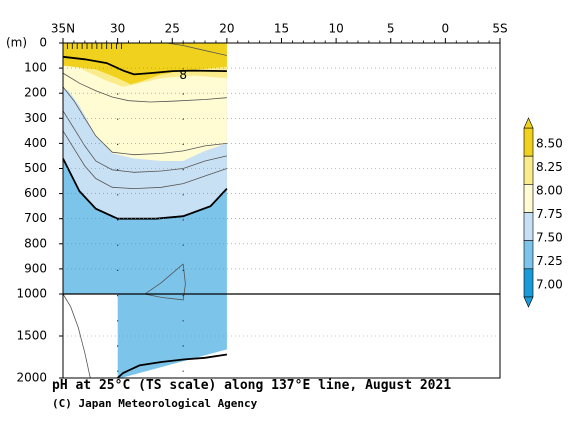  What do you see at coordinates (144, 87) in the screenshot?
I see `contour-8.15` at bounding box center [144, 87].